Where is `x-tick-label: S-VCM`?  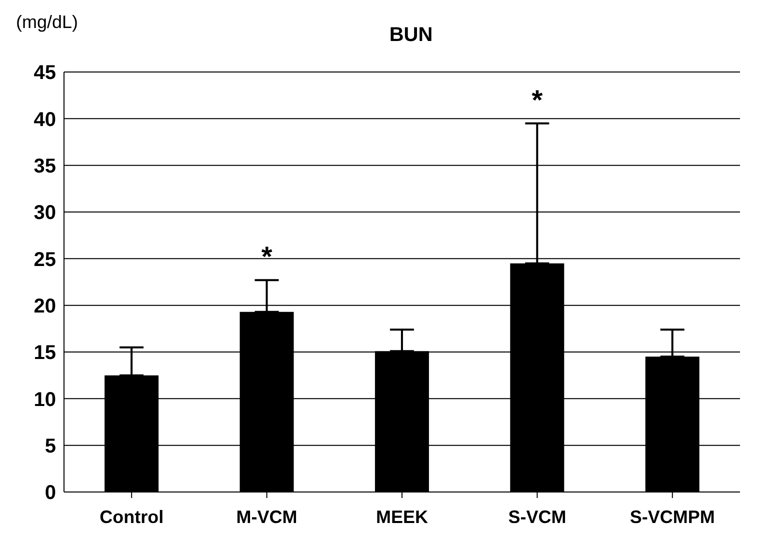 x-tick-label: S-VCM is located at coordinates (537, 516).